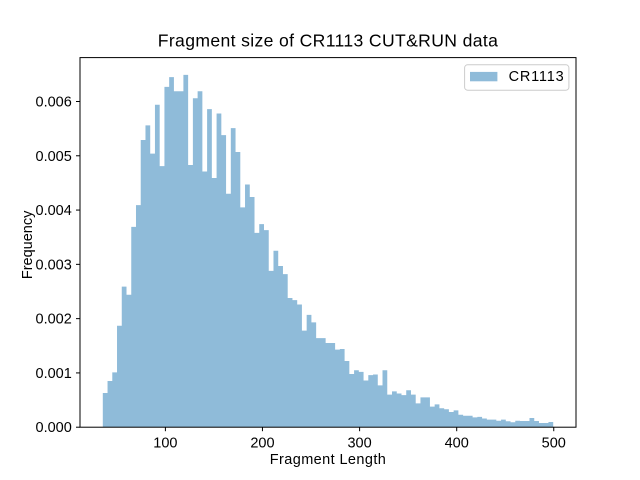  Describe the element at coordinates (457, 444) in the screenshot. I see `svg-text: 400` at that location.